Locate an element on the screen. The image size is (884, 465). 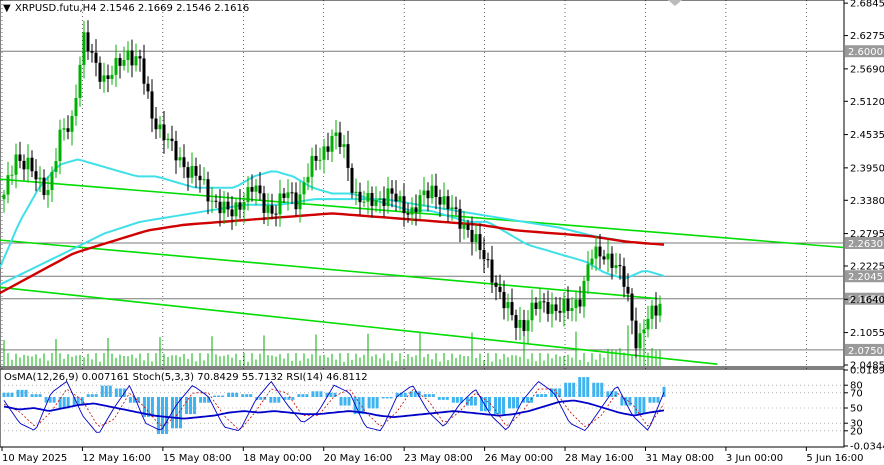
price-tick-label: 2.3380 is located at coordinates (867, 201).